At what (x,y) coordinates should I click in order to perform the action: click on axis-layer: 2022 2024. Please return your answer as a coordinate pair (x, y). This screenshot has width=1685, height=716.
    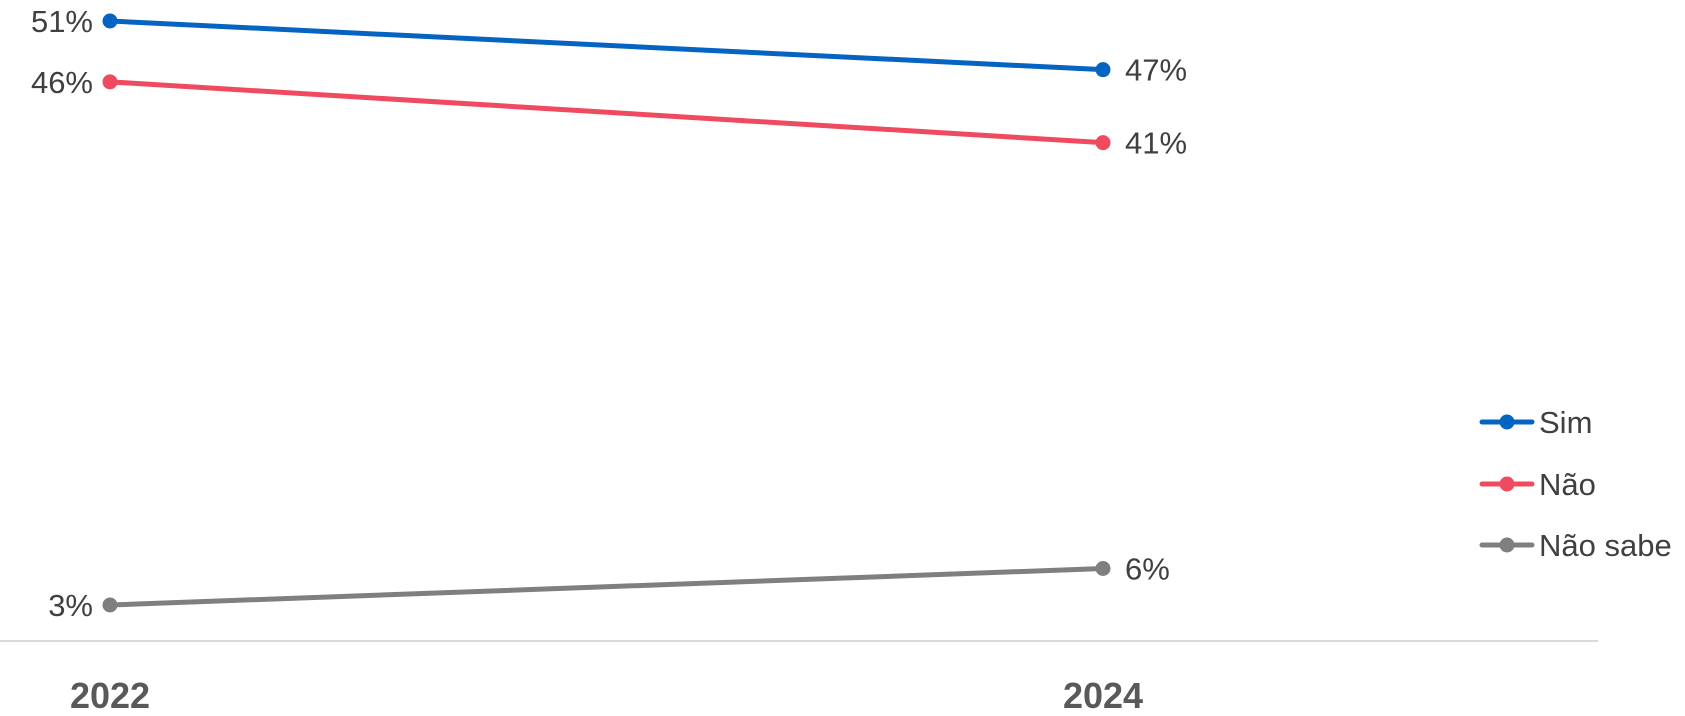
    Looking at the image, I should click on (799, 678).